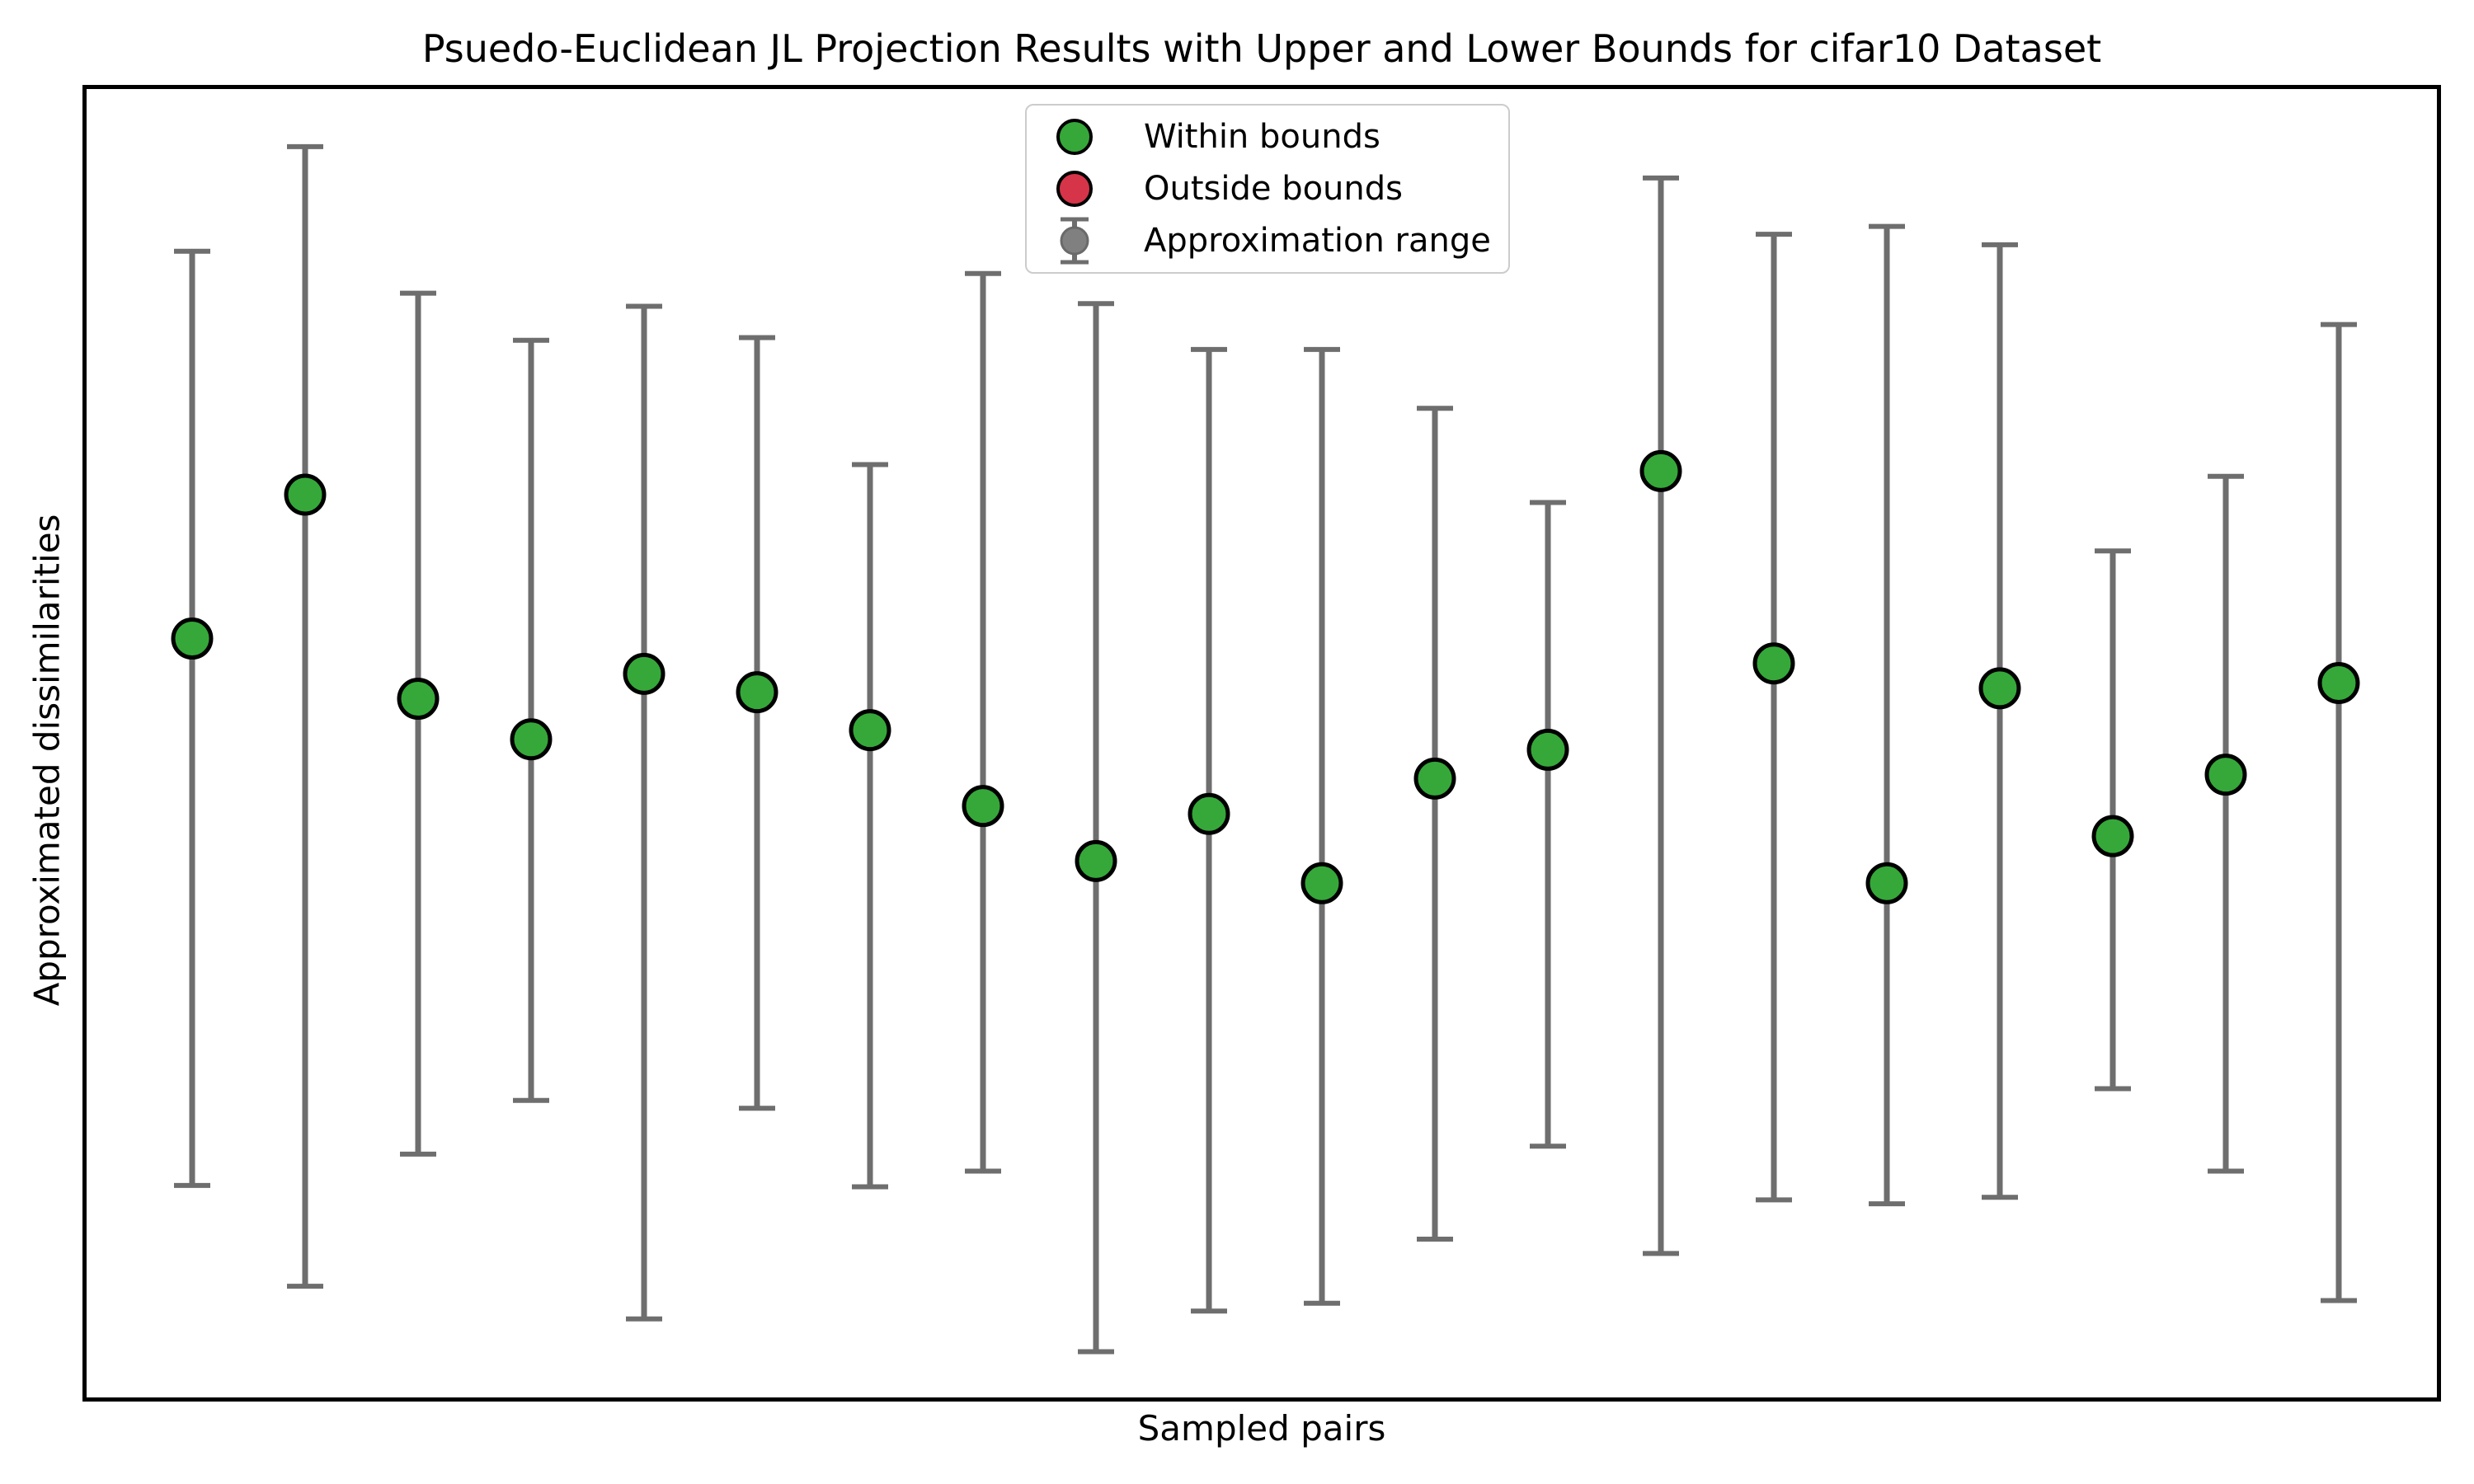  I want to click on x-axis-label: Sampled pairs, so click(1261, 1428).